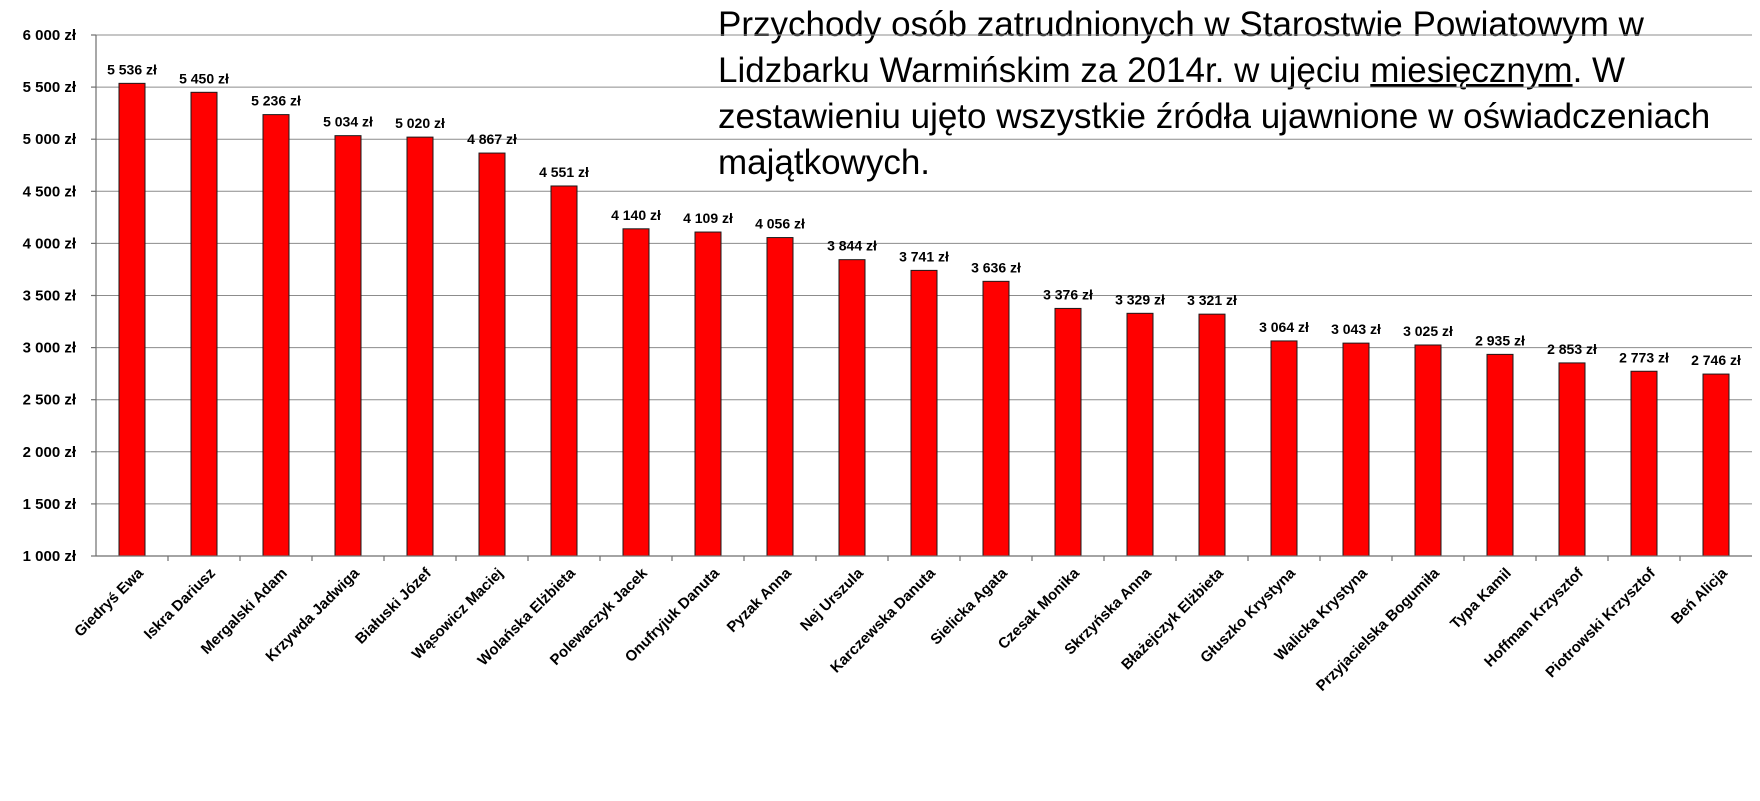  I want to click on y-tick-label: 3 500 zł, so click(50, 296).